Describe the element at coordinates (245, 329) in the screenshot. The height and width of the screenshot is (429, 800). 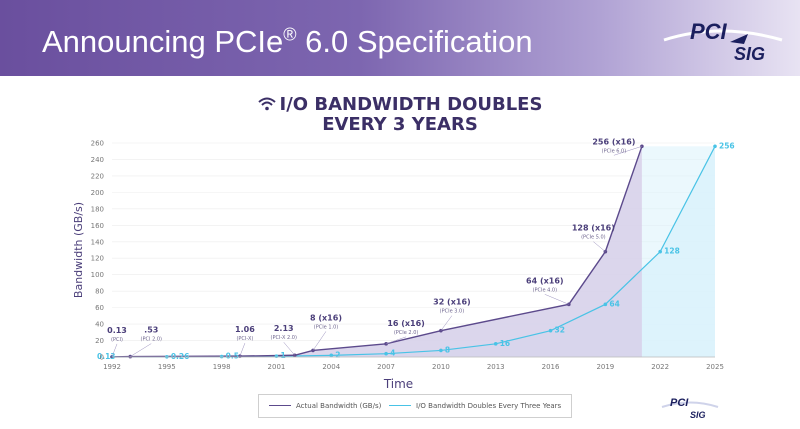
I see `label-actual: 1.06` at that location.